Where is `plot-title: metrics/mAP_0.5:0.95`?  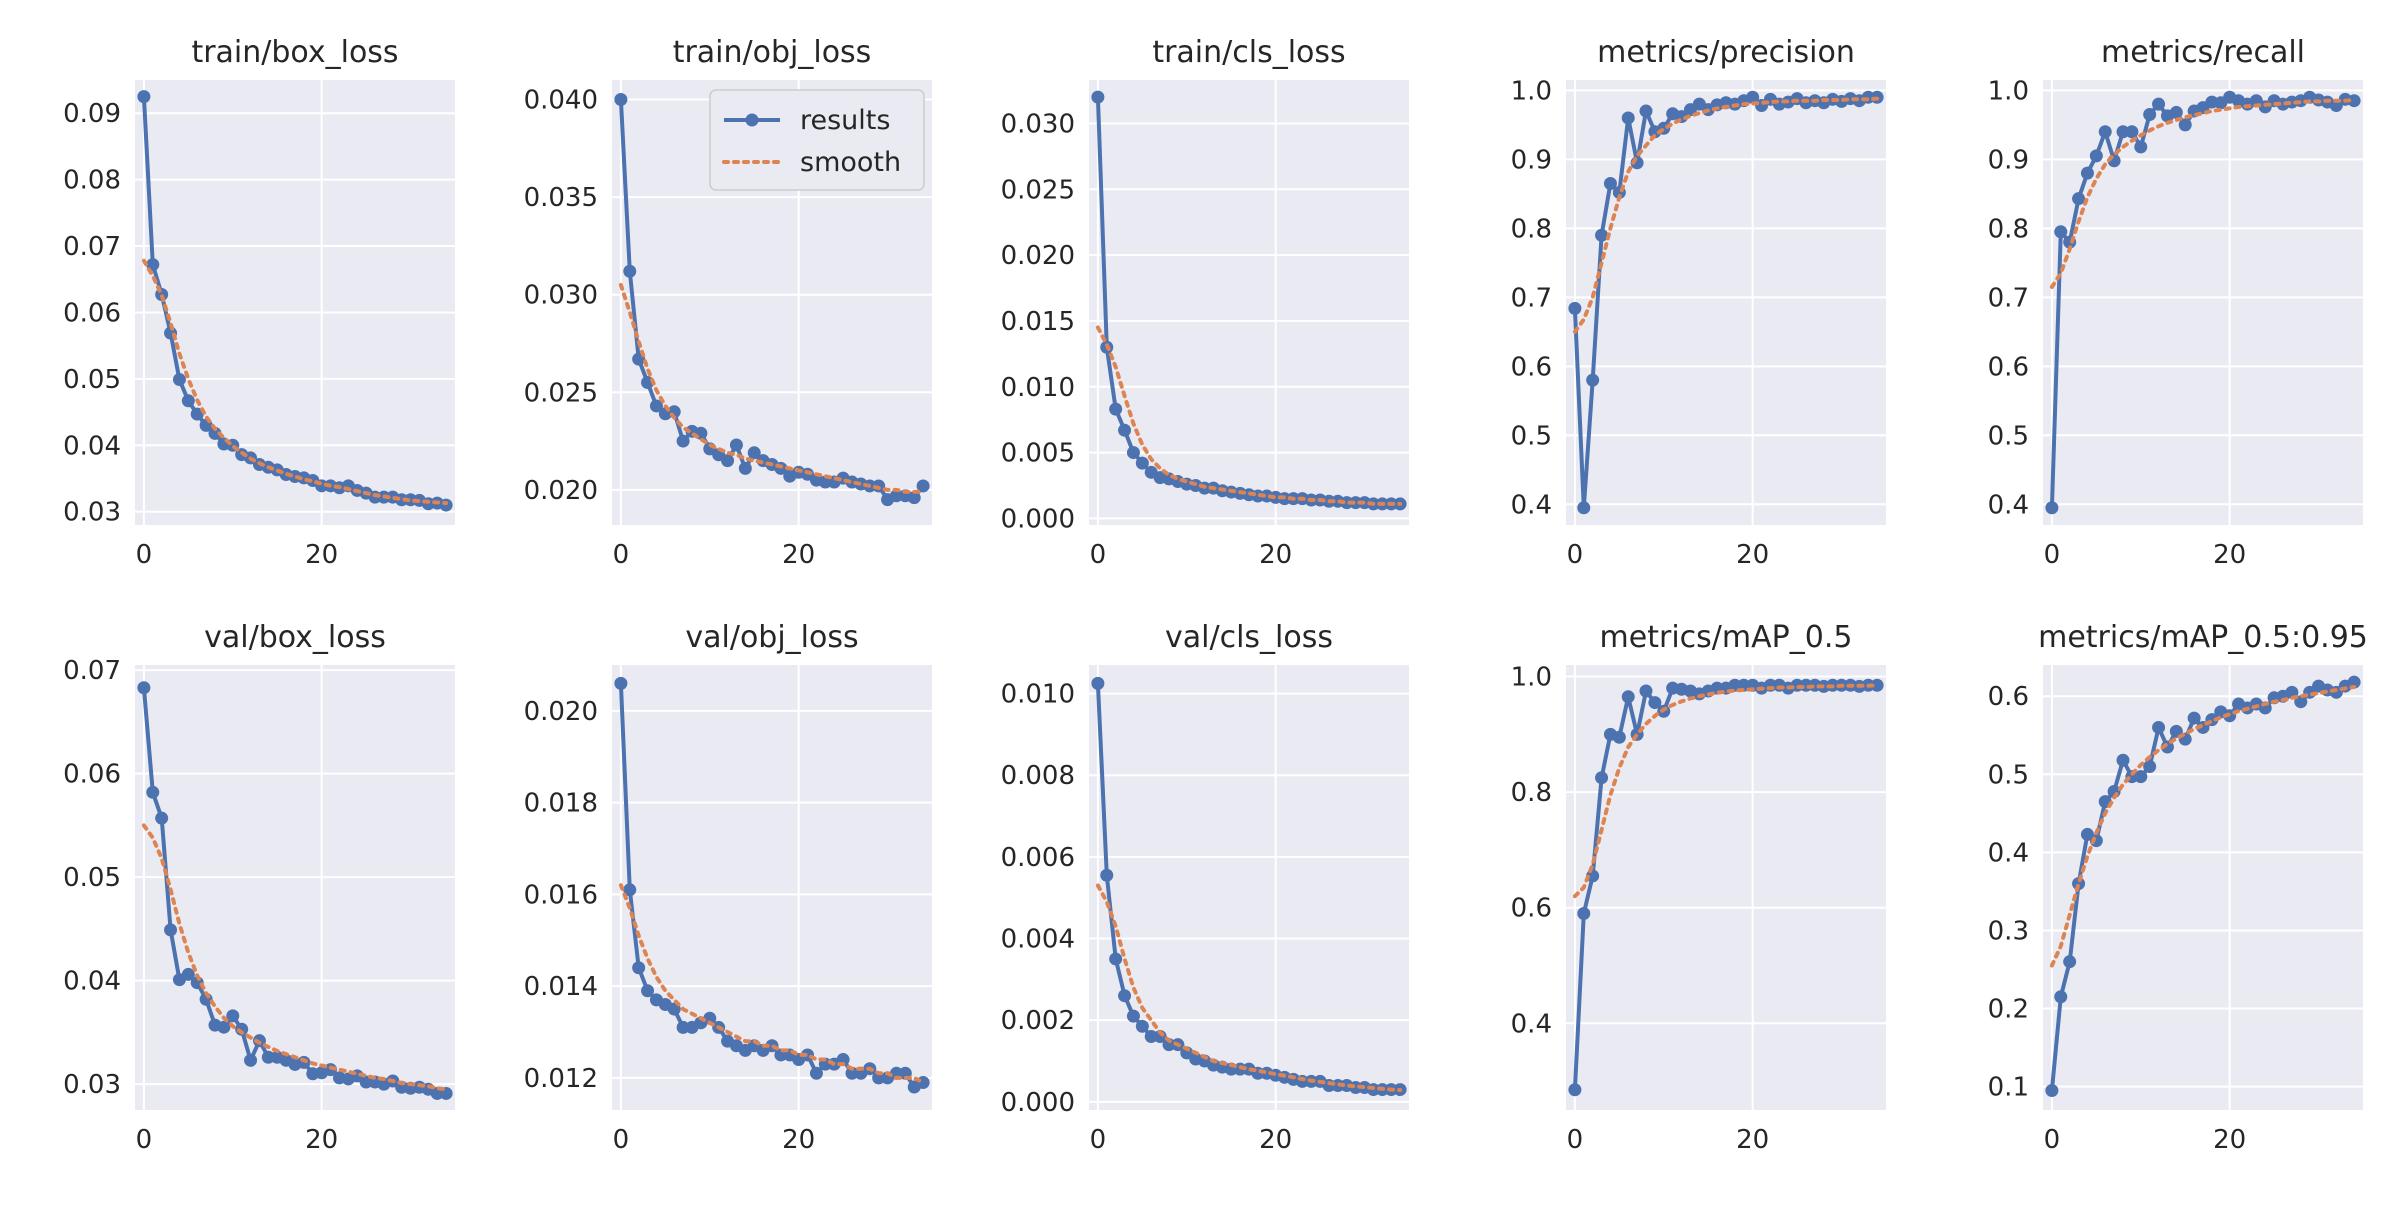
plot-title: metrics/mAP_0.5:0.95 is located at coordinates (2203, 637).